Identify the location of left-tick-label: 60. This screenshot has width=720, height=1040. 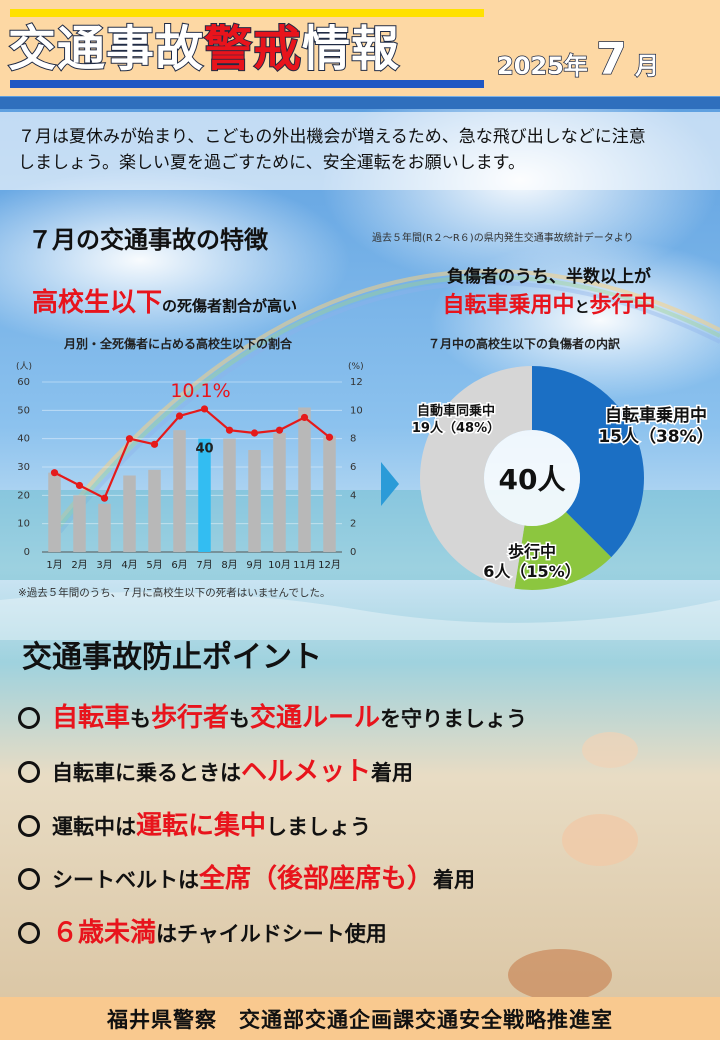
(23, 382).